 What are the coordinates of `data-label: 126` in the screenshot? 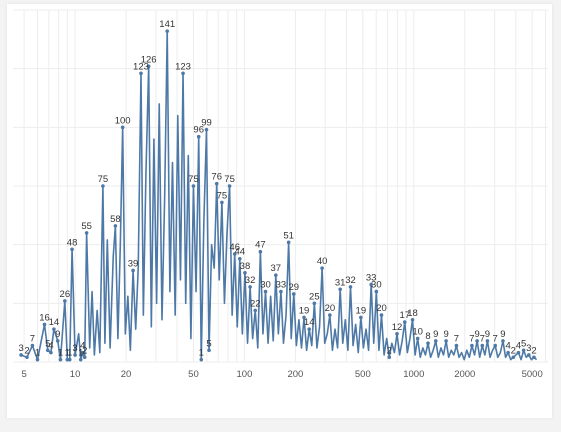 It's located at (149, 59).